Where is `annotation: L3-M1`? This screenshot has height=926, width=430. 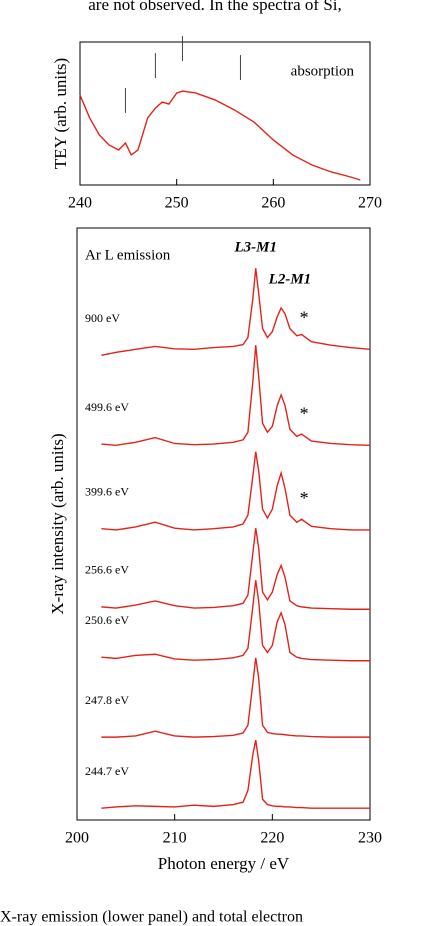
annotation: L3-M1 is located at coordinates (255, 247).